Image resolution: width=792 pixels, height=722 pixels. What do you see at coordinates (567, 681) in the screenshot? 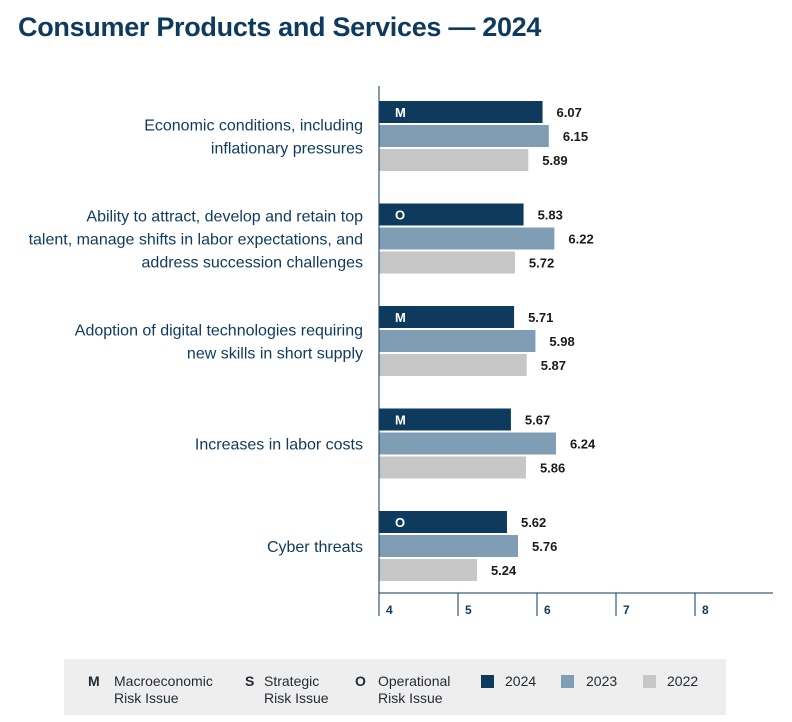
I see `legend-swatch-2023` at bounding box center [567, 681].